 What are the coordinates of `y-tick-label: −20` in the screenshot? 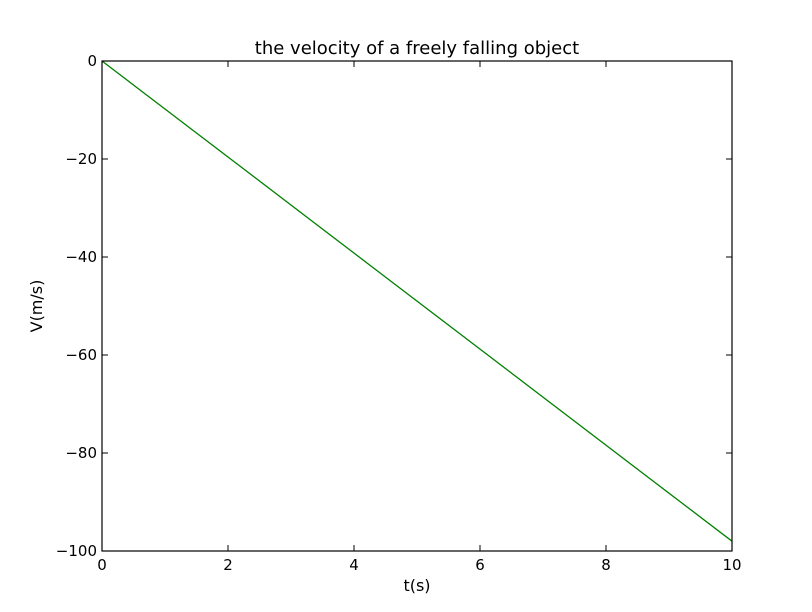 It's located at (81, 159).